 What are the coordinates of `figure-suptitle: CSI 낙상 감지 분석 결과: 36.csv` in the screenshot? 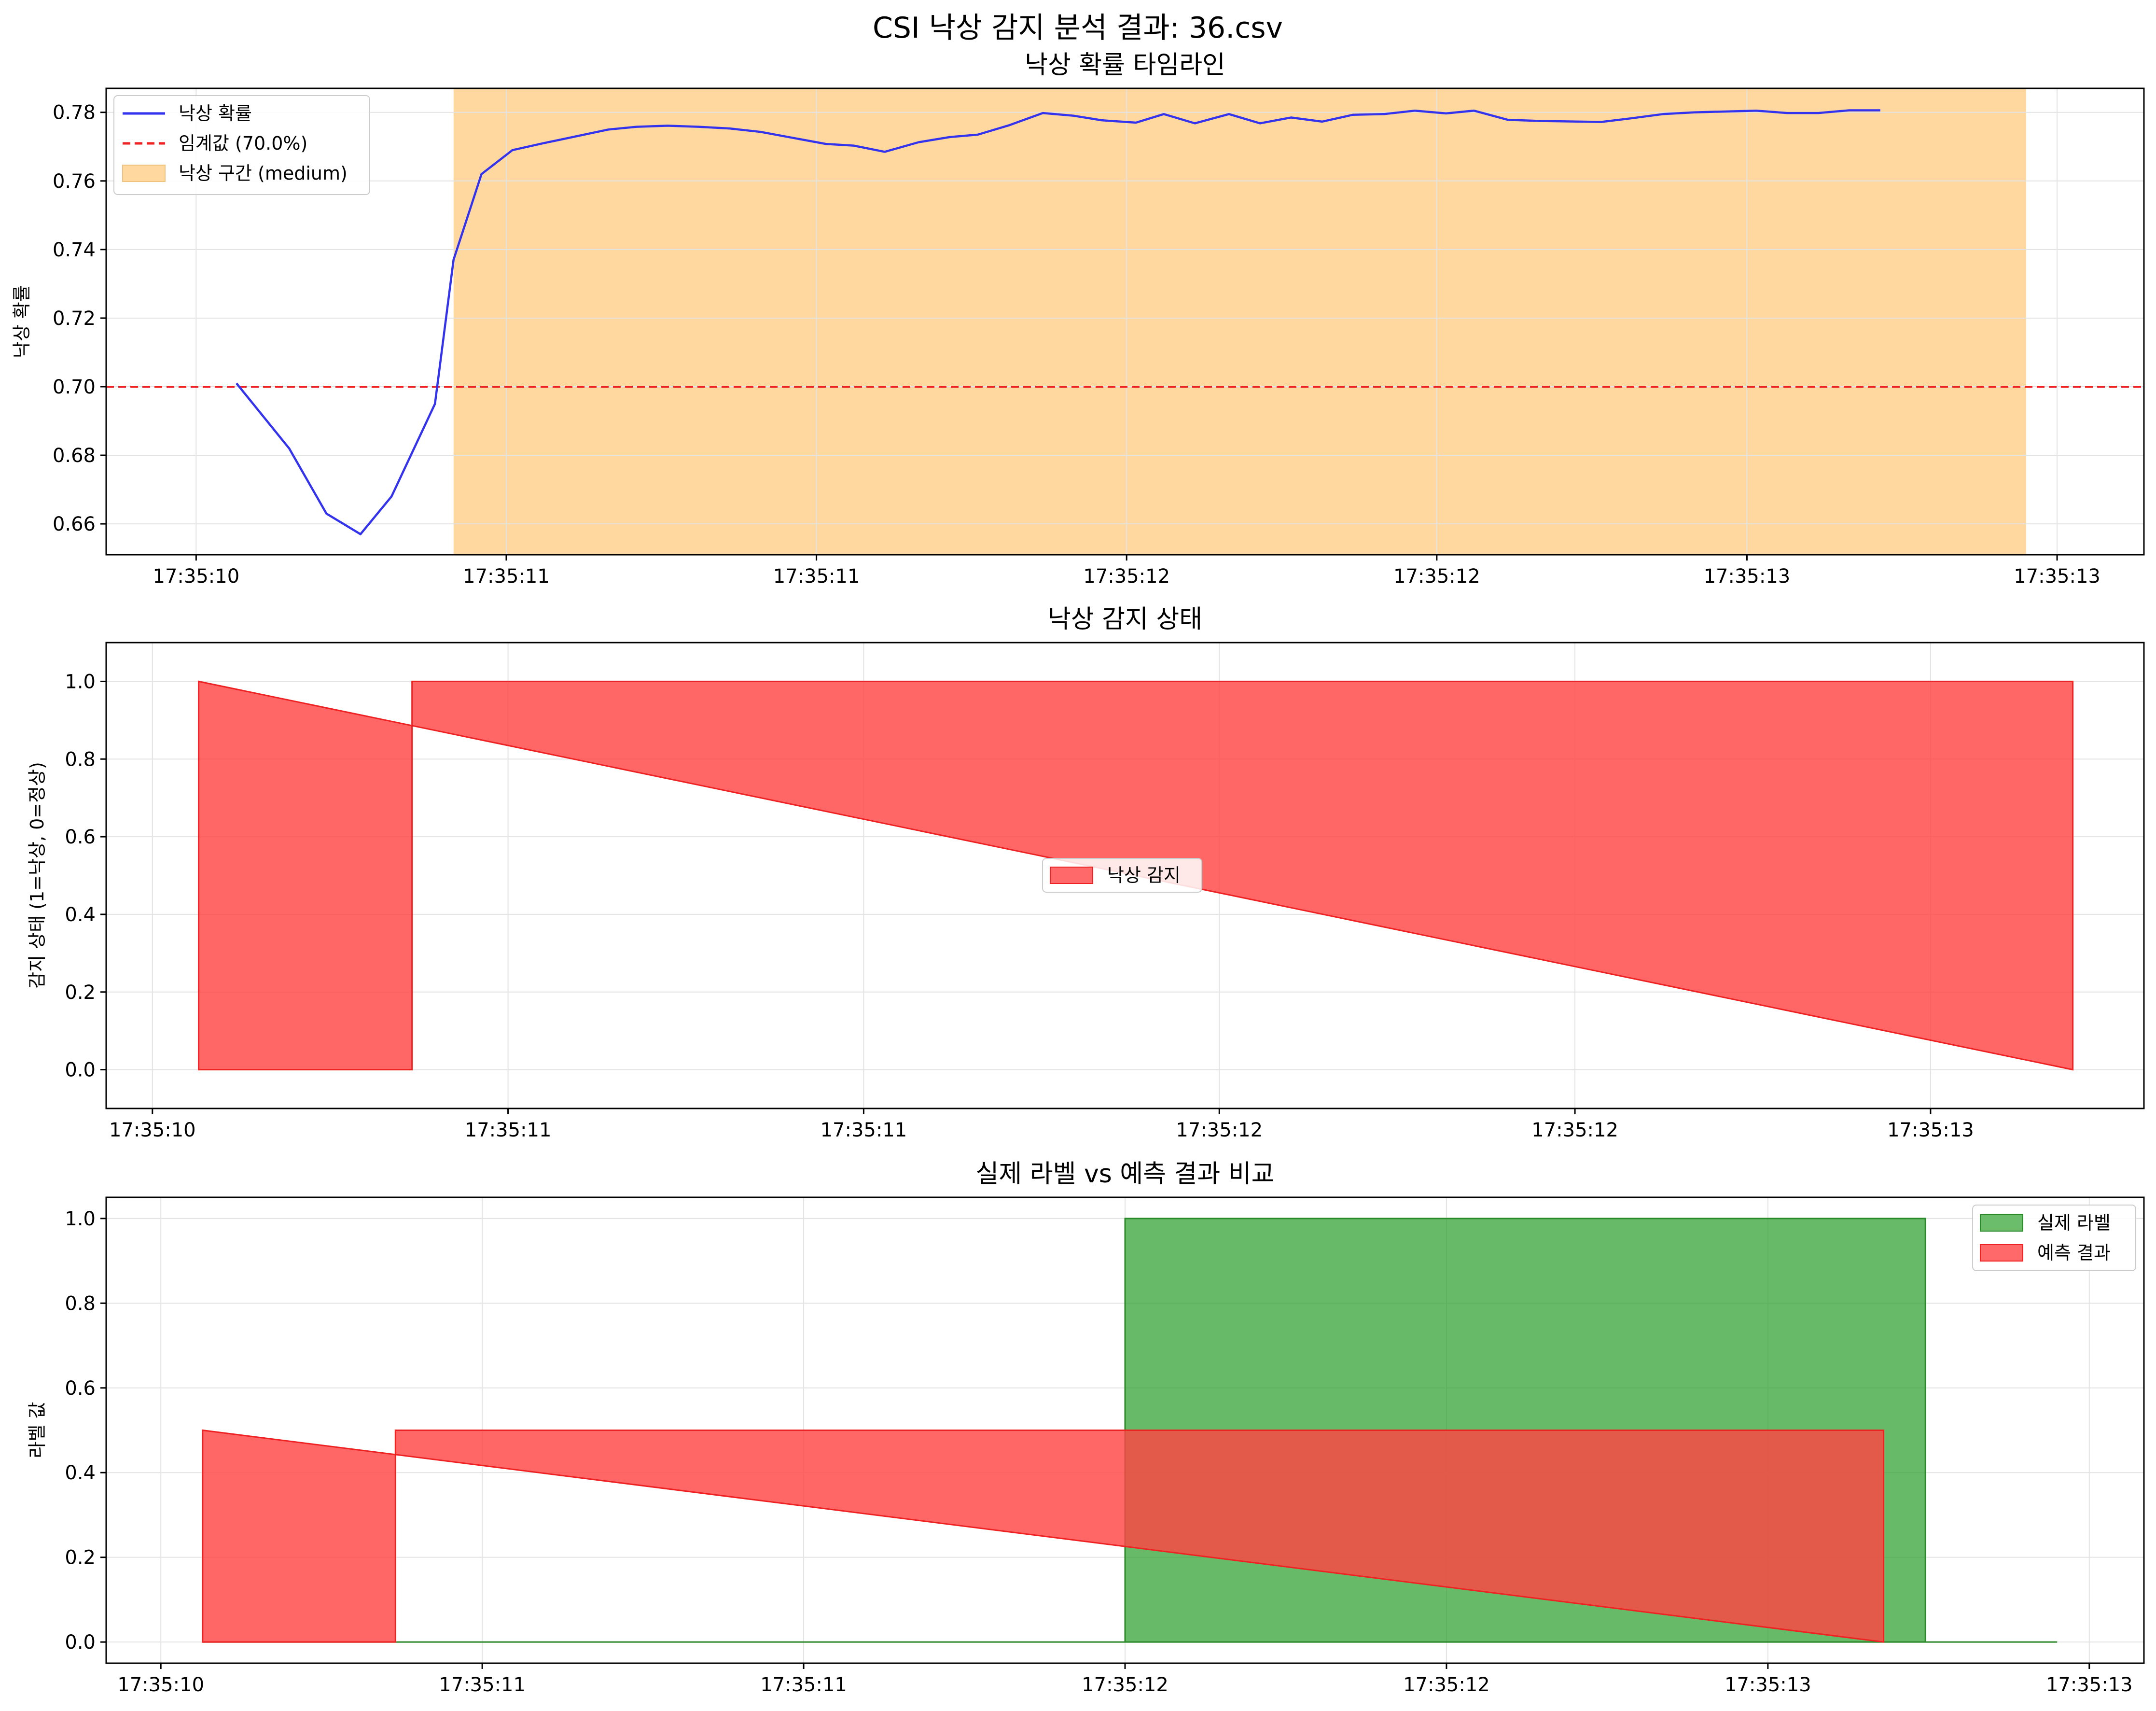 It's located at (1078, 28).